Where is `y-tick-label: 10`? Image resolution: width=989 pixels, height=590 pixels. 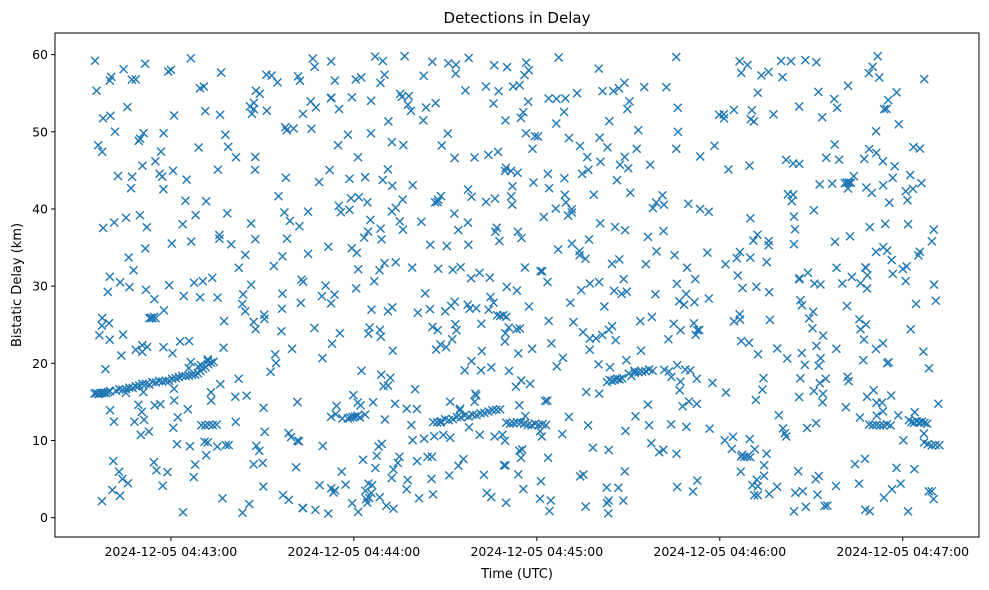
y-tick-label: 10 is located at coordinates (40, 440).